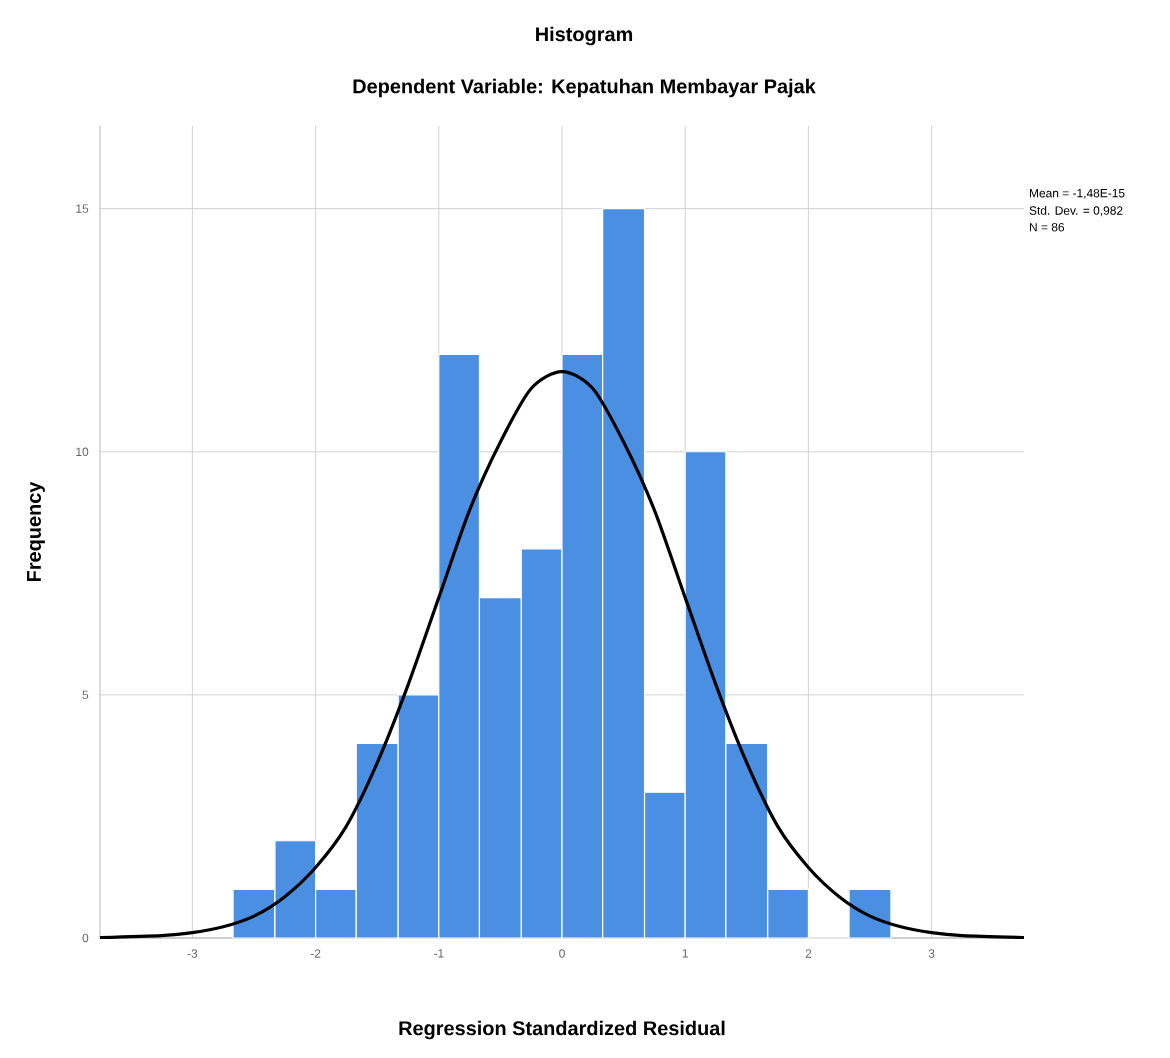 This screenshot has width=1170, height=1058. What do you see at coordinates (36, 531) in the screenshot?
I see `y-axis-title: Frequency` at bounding box center [36, 531].